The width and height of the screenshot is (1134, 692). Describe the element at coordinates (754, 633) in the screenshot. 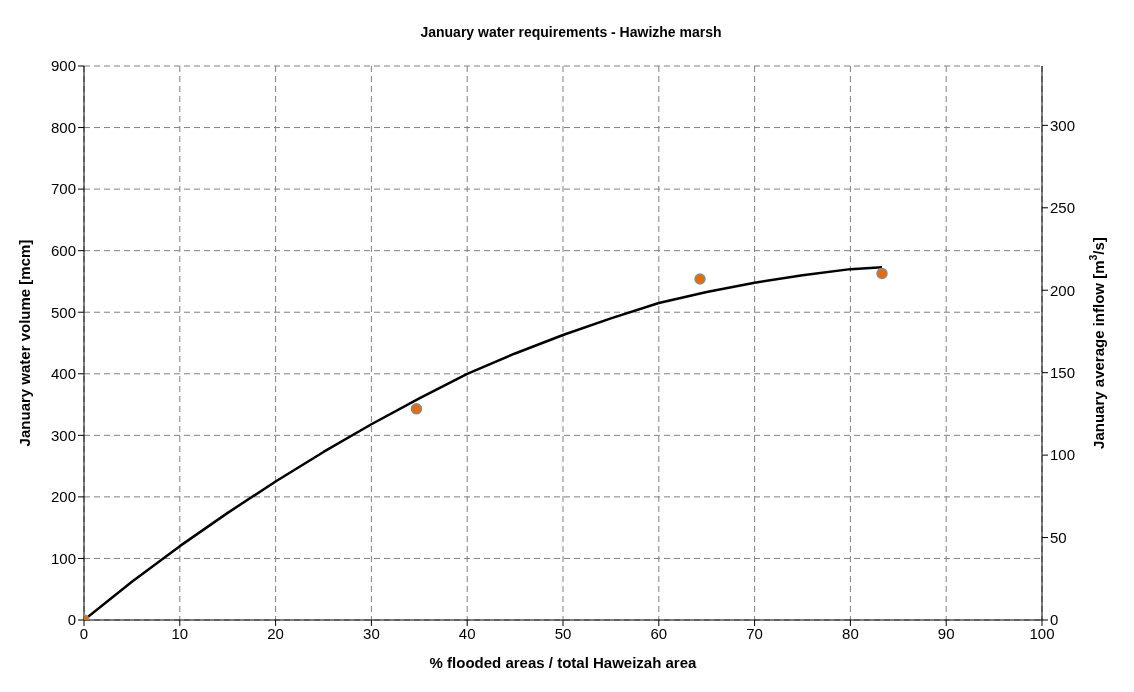

I see `x-tick-label: 70` at that location.